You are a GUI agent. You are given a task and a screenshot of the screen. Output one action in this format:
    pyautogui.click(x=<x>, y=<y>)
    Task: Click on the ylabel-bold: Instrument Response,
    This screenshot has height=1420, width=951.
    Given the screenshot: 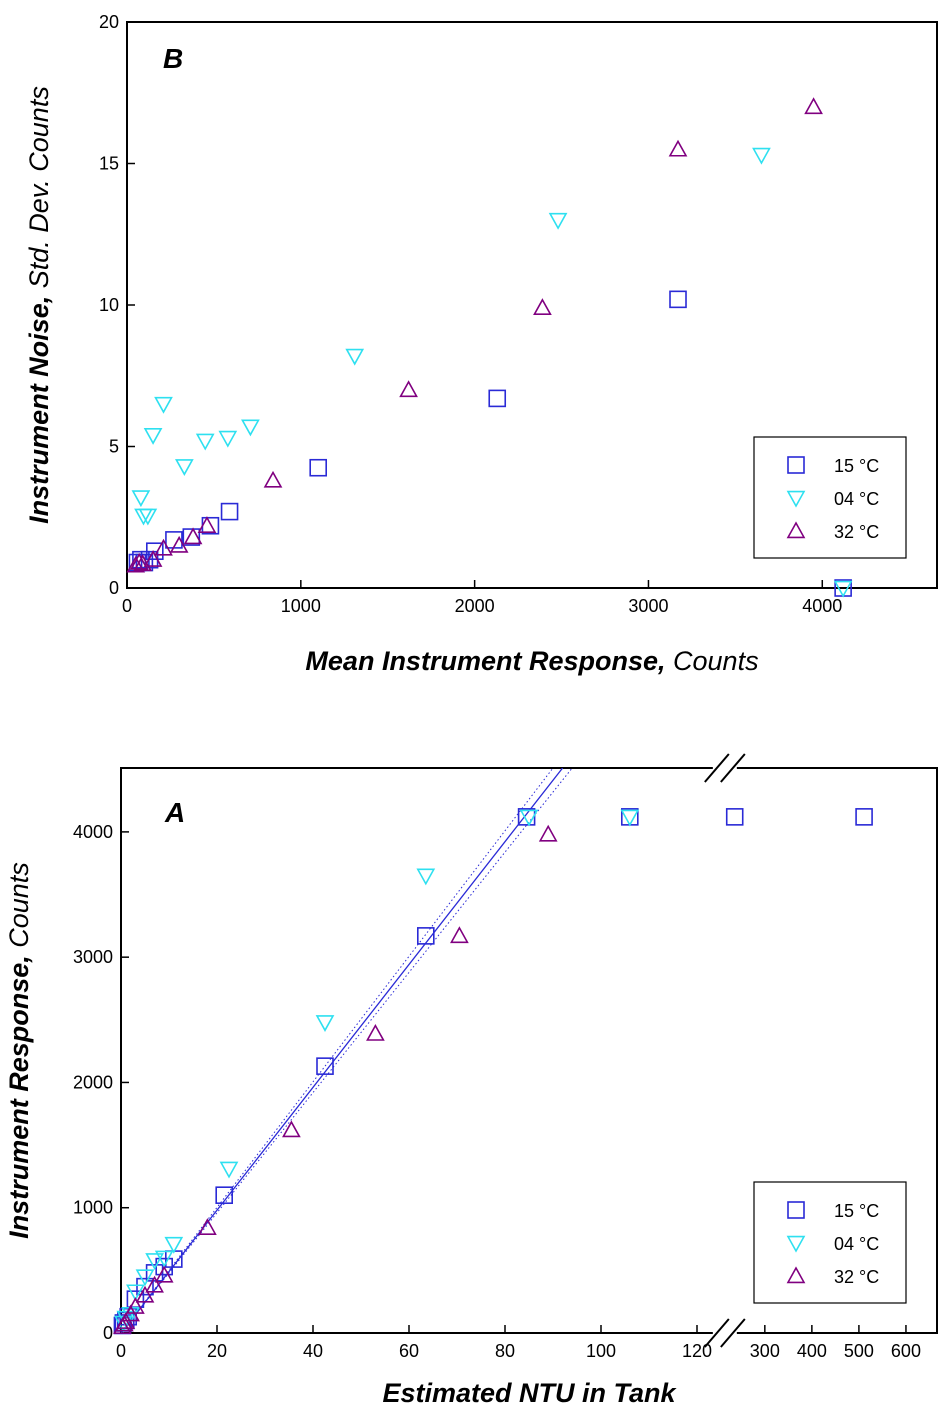 What is the action you would take?
    pyautogui.click(x=19, y=1097)
    